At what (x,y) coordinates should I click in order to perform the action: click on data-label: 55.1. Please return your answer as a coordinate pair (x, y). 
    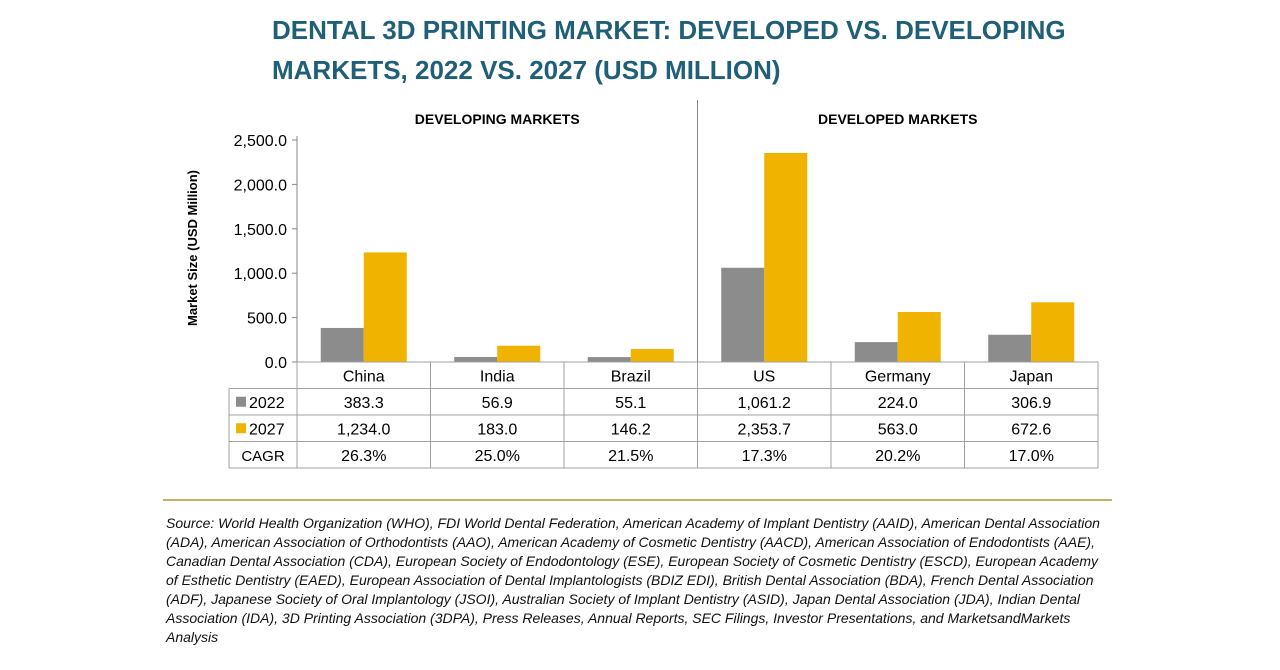
    Looking at the image, I should click on (630, 403).